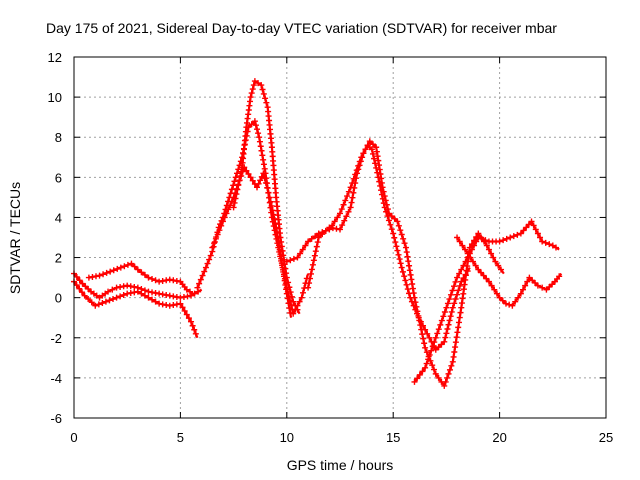 The height and width of the screenshot is (480, 640). I want to click on x-tick-label: 5, so click(180, 437).